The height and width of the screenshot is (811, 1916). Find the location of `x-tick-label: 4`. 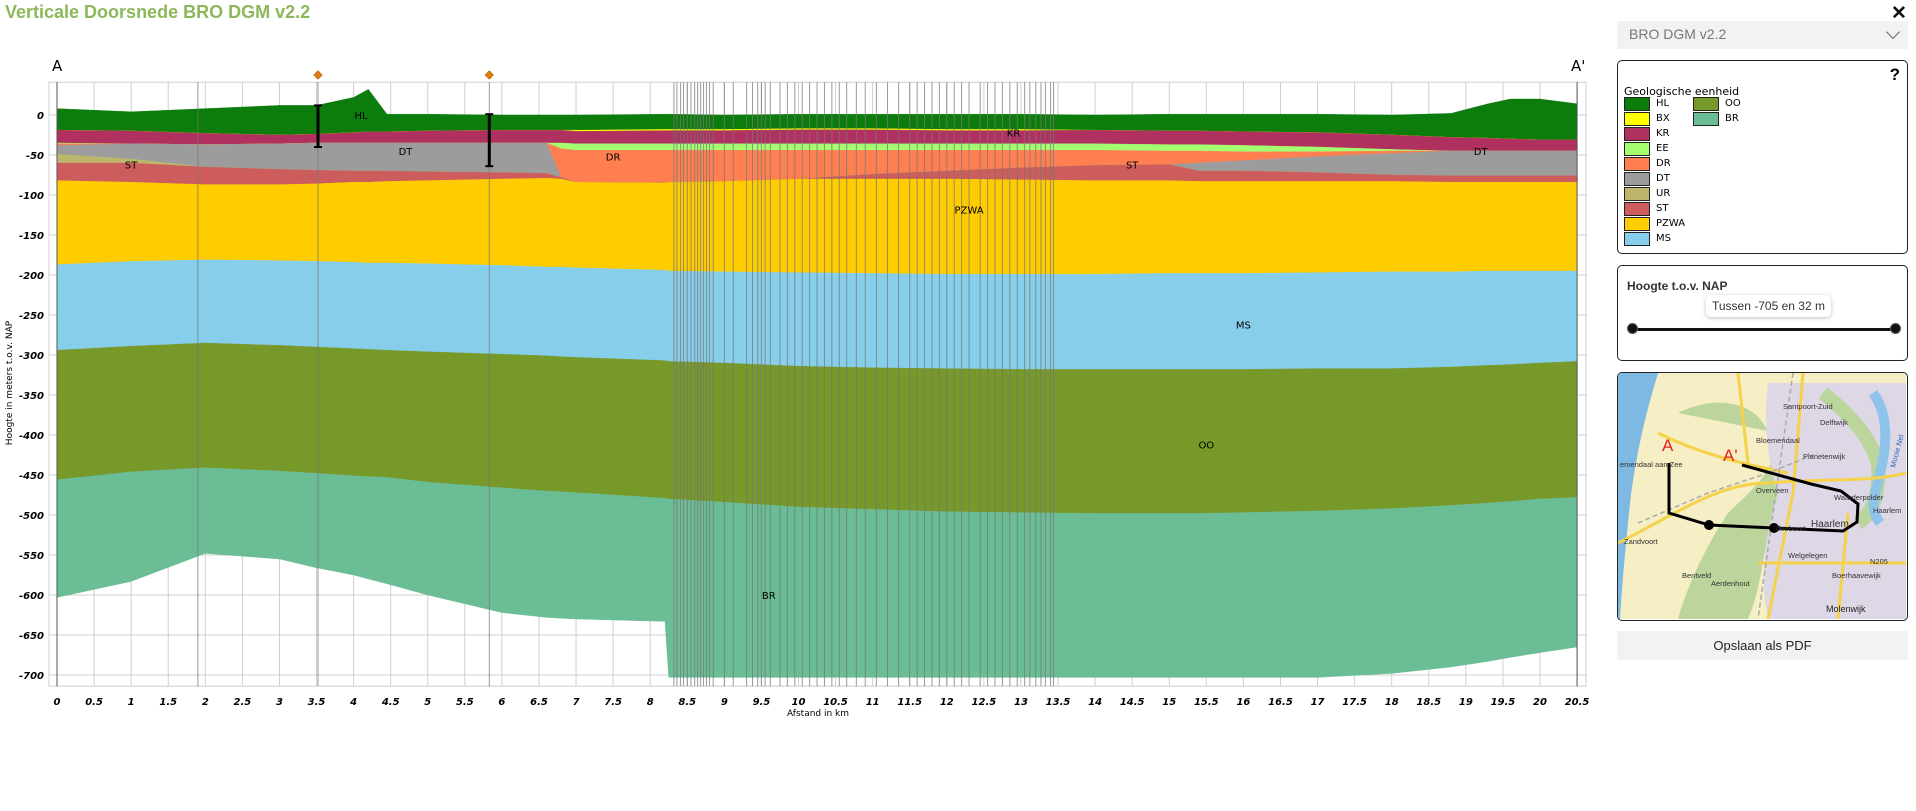

x-tick-label: 4 is located at coordinates (353, 702).